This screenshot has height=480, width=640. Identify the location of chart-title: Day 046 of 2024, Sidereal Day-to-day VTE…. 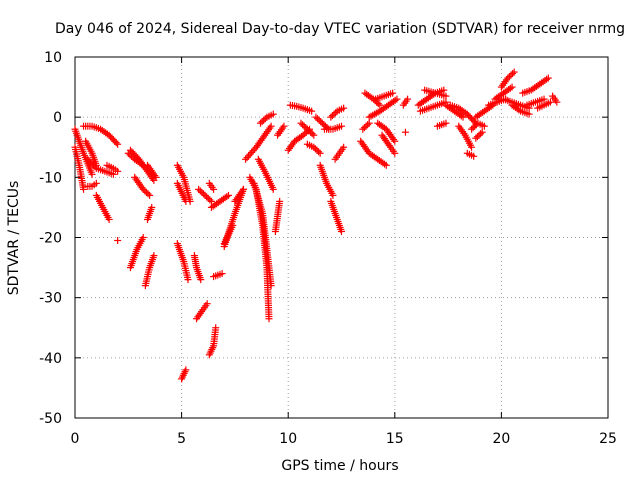
(340, 29).